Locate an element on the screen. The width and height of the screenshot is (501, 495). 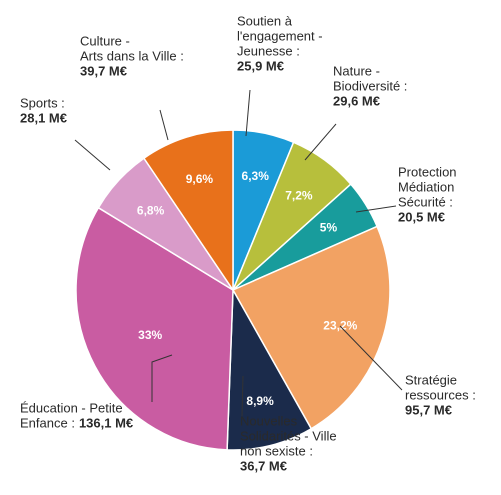
category-label: Jeunesse : is located at coordinates (268, 50).